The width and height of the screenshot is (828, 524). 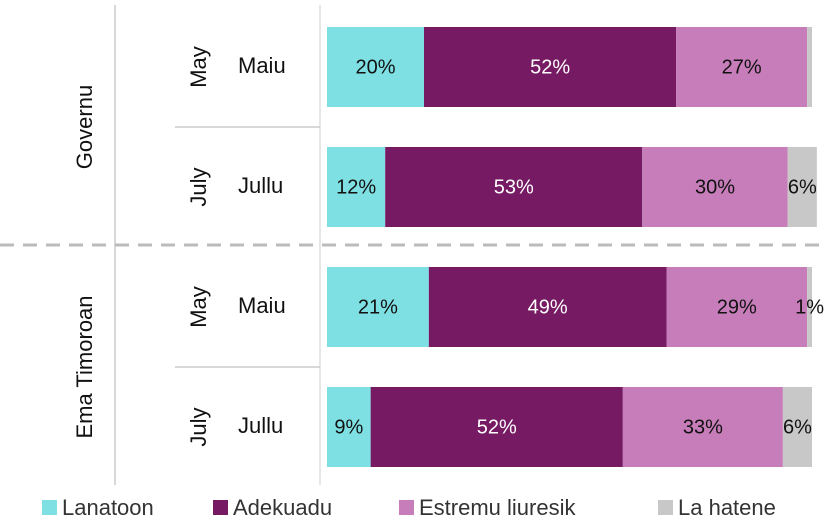 What do you see at coordinates (84, 366) in the screenshot?
I see `group-label: Ema Timoroan` at bounding box center [84, 366].